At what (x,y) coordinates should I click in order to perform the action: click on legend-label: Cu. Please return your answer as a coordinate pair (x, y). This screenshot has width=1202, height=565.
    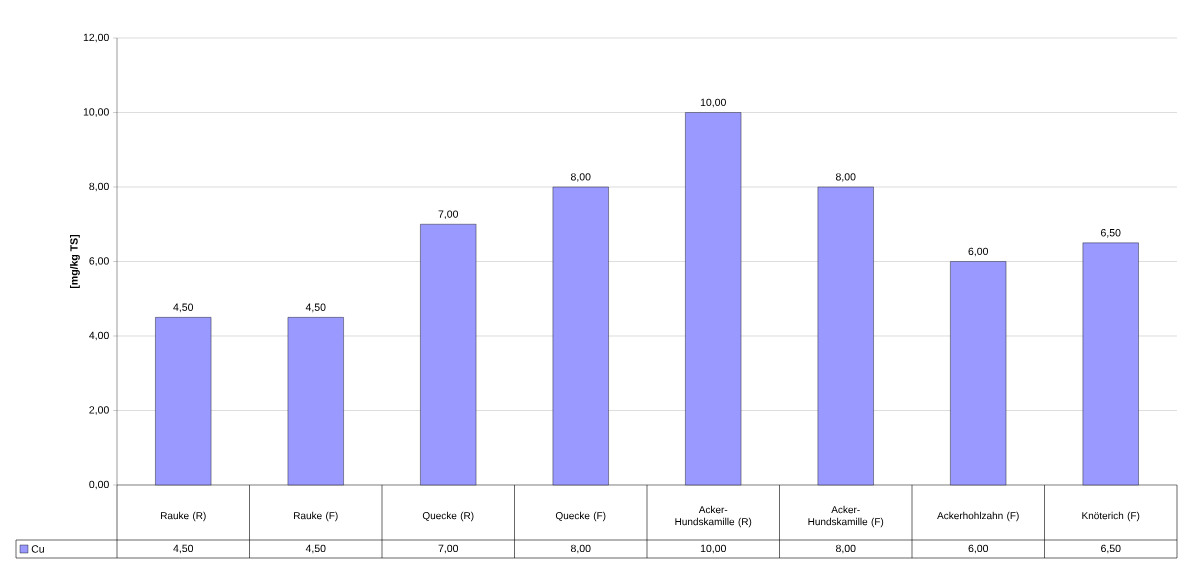
    Looking at the image, I should click on (37, 549).